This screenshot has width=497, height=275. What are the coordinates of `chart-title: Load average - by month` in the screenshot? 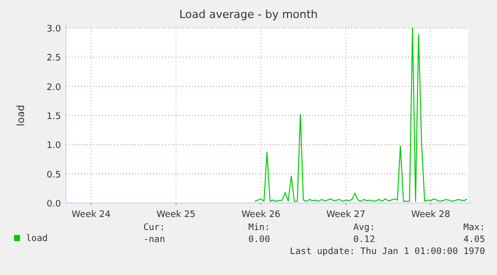 It's located at (248, 14).